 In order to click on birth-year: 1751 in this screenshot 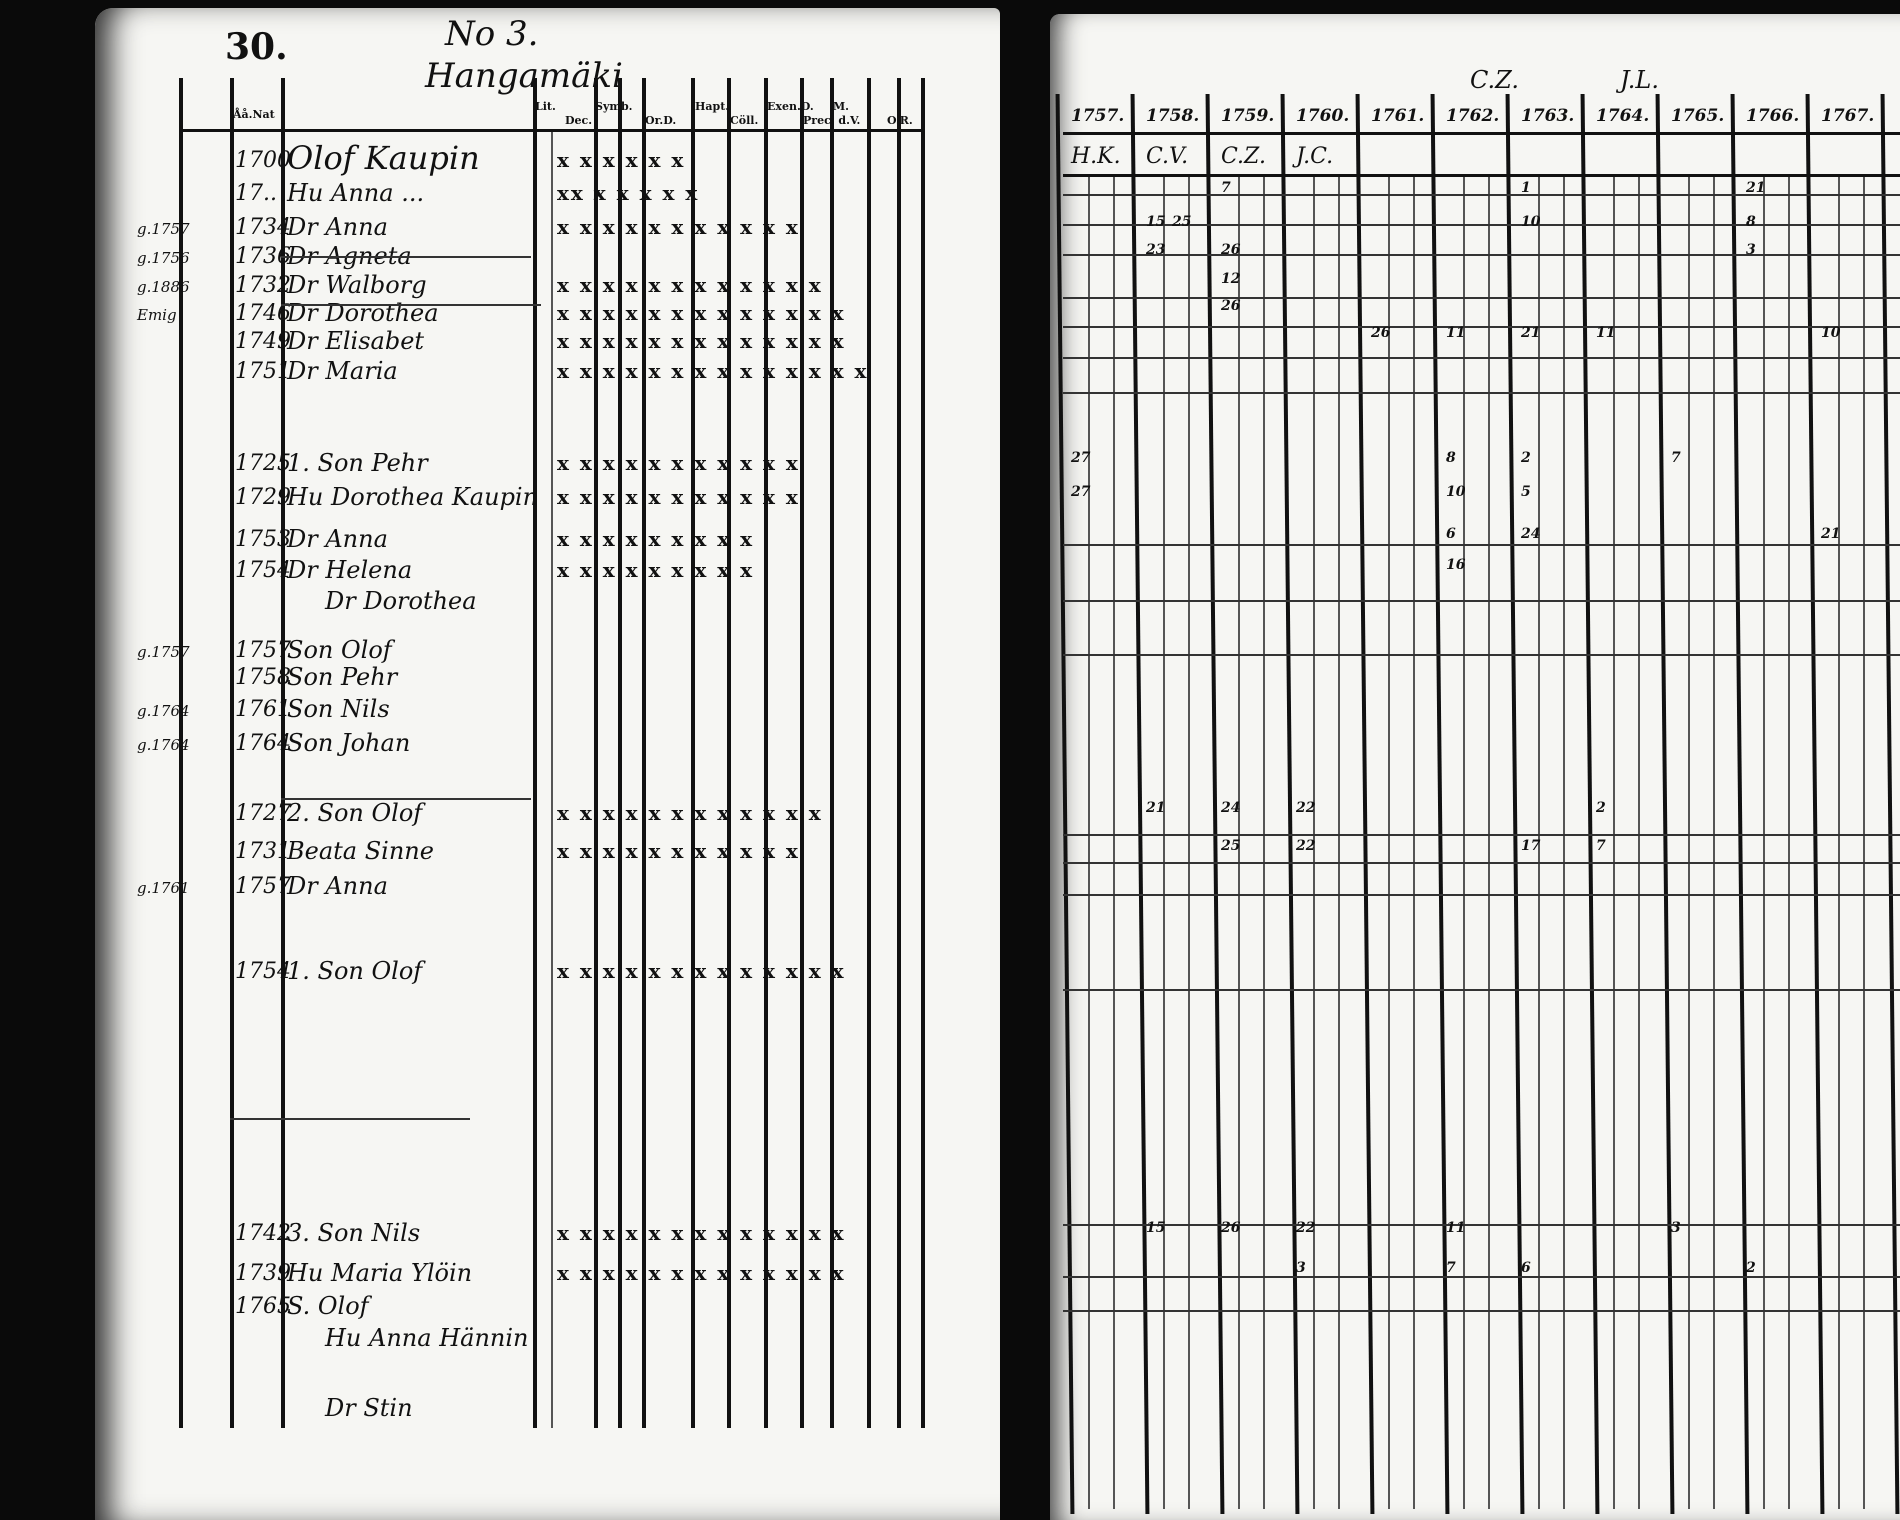, I will do `click(263, 371)`.